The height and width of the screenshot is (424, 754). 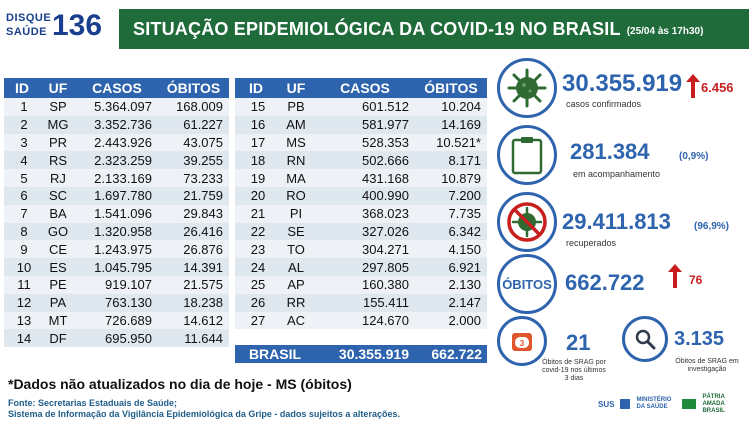 I want to click on table-row: 13 MT 726.689 14.612, so click(x=116, y=320).